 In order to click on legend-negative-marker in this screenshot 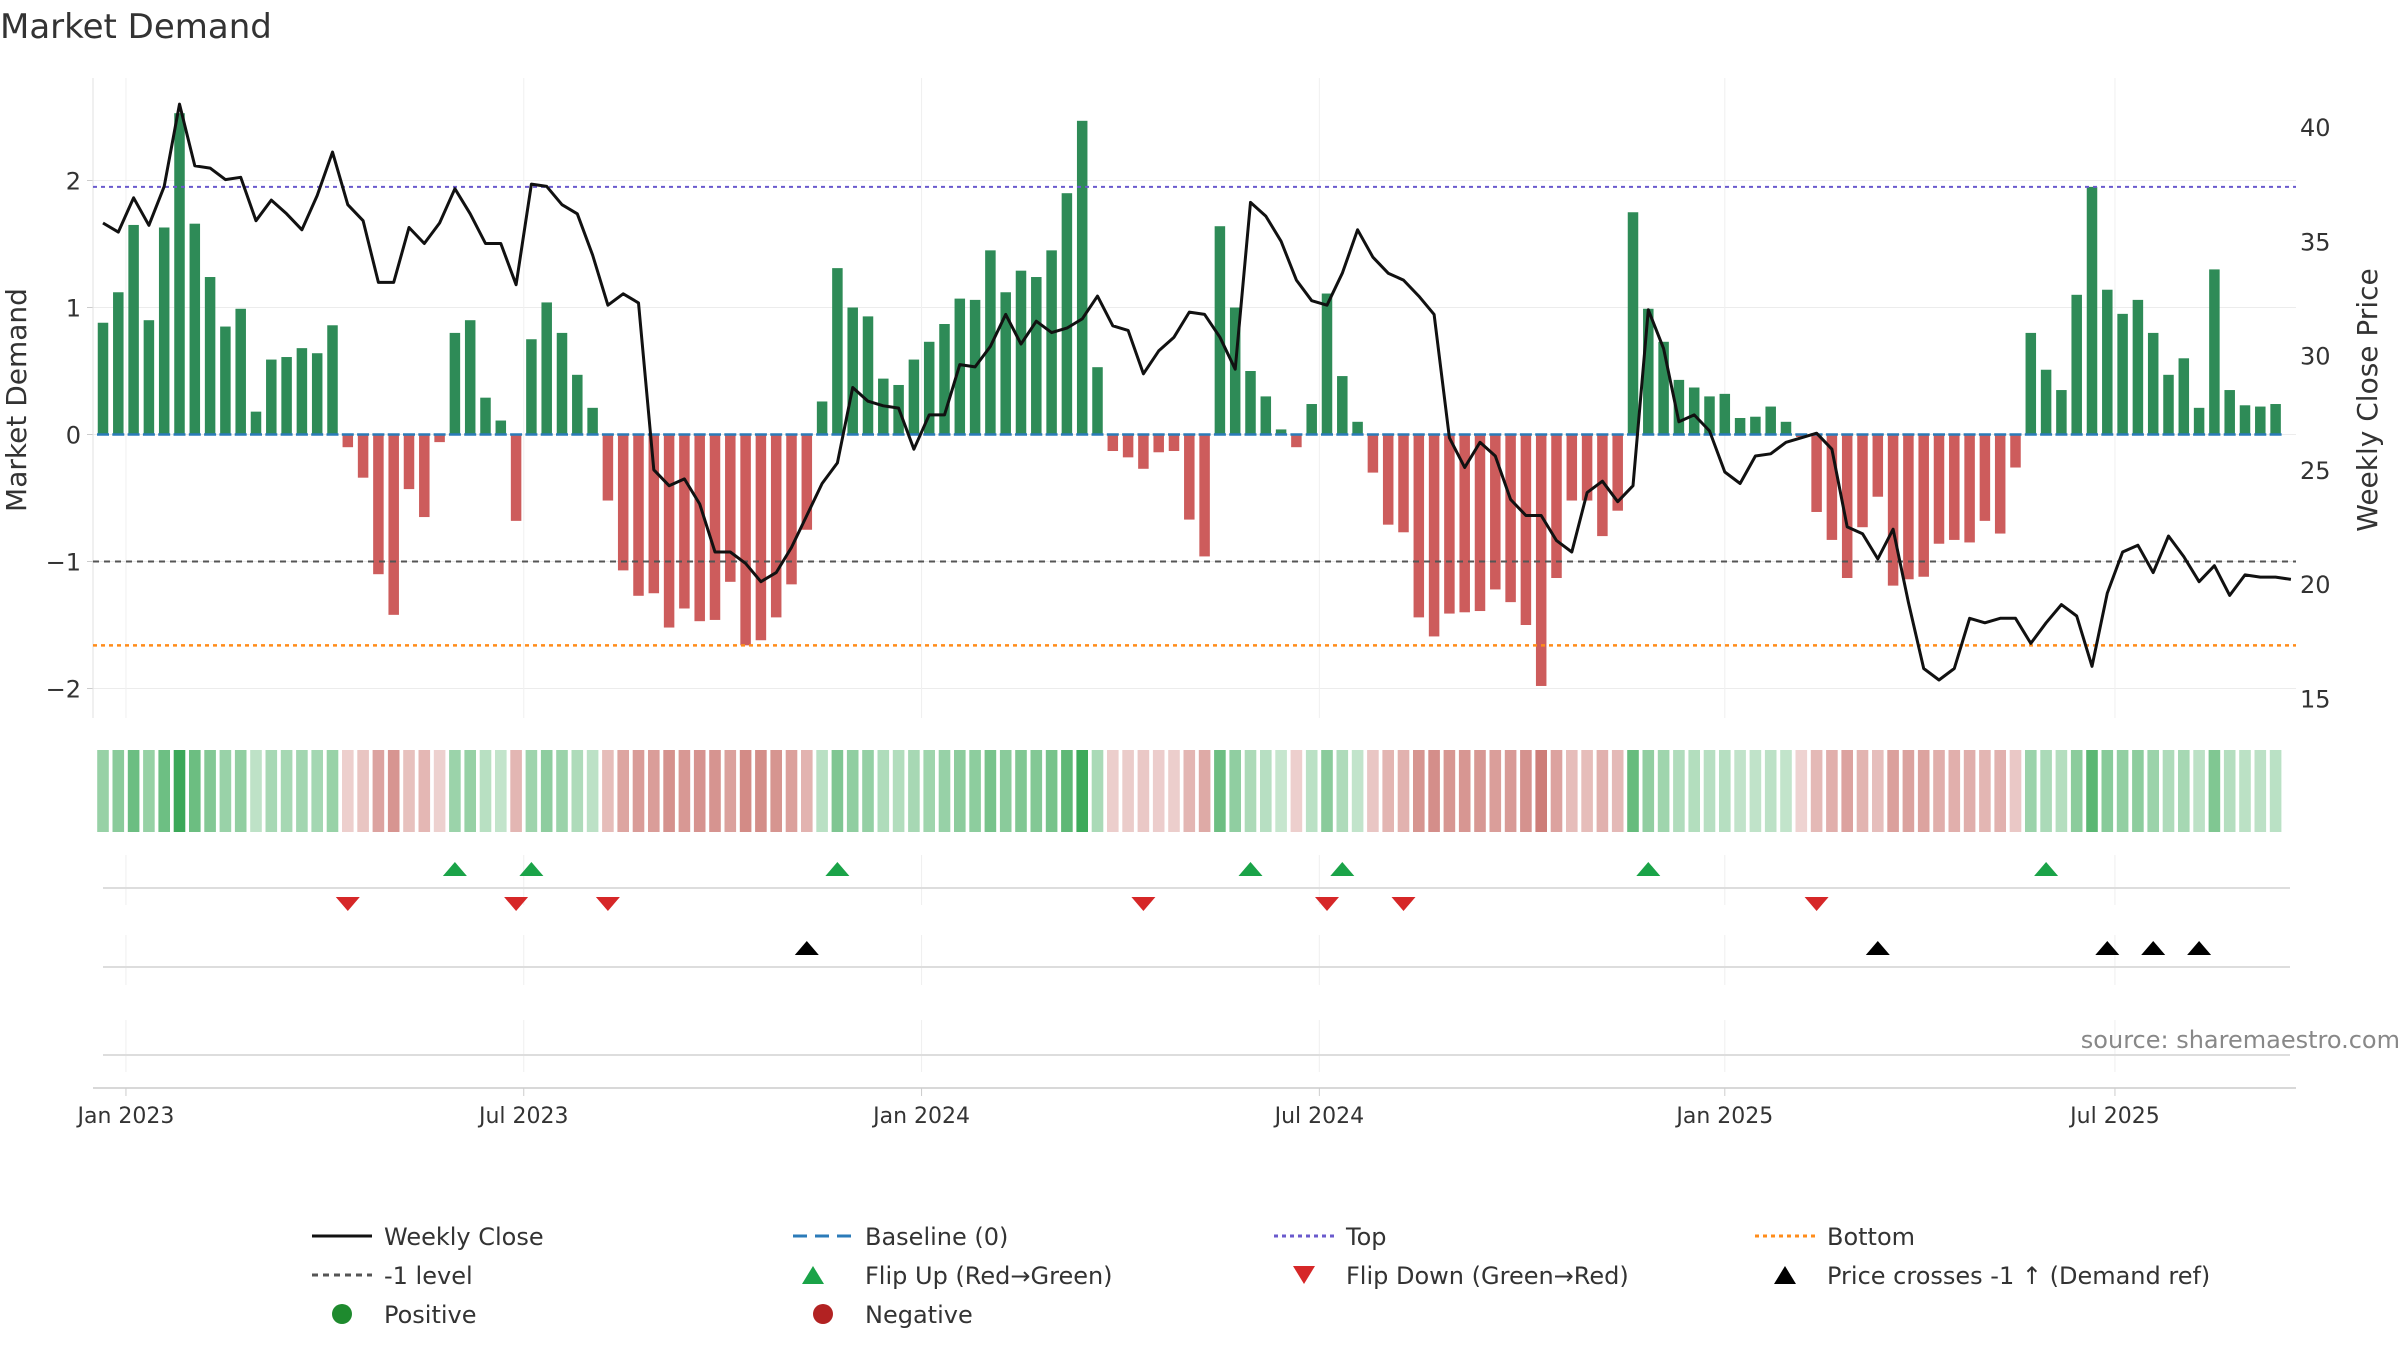, I will do `click(823, 1314)`.